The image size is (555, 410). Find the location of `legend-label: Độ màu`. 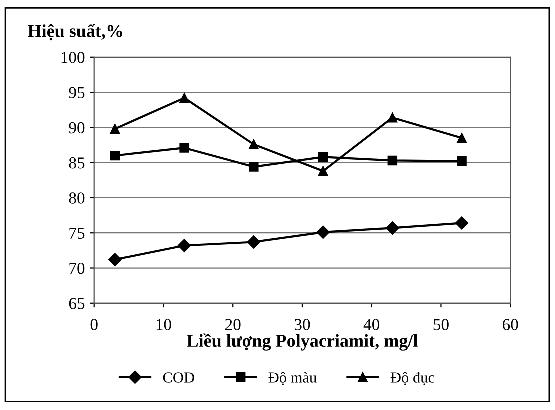

legend-label: Độ màu is located at coordinates (292, 379).